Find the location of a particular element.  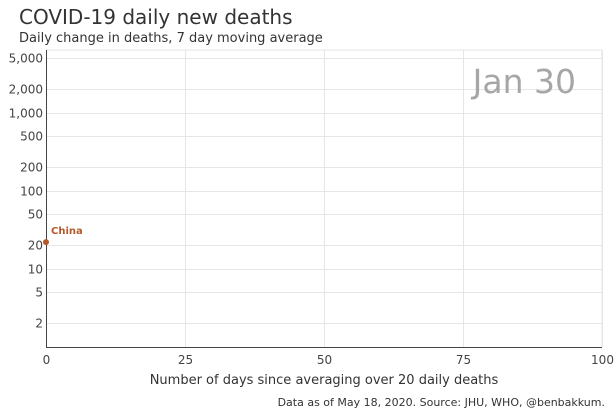

y-tick-label: 500 is located at coordinates (31, 137).